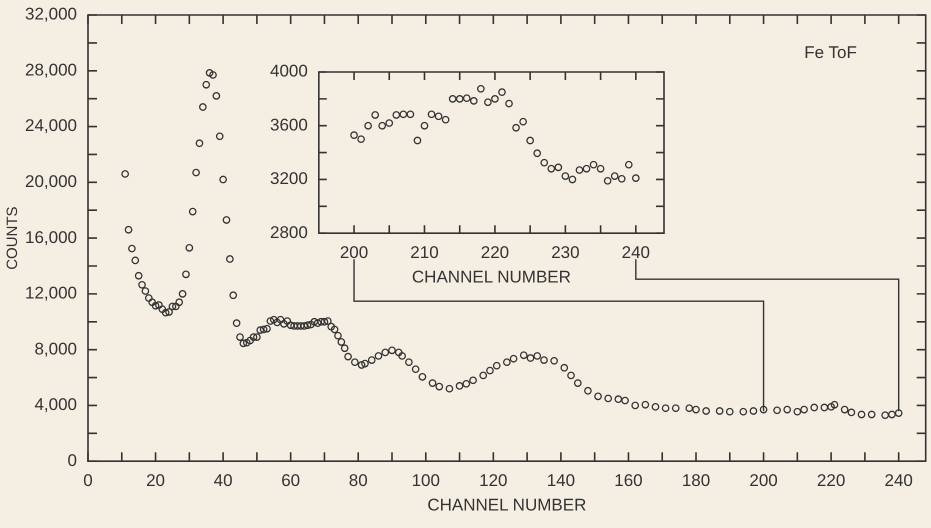 Image resolution: width=931 pixels, height=528 pixels. I want to click on x-tick-label: 120, so click(493, 480).